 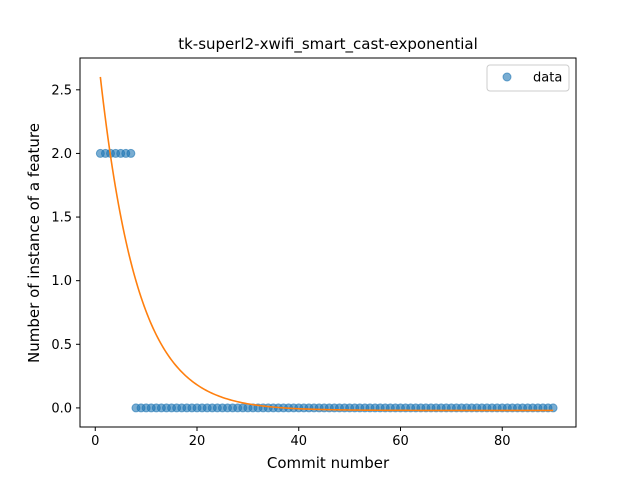 I want to click on y-tick-label: 0.0, so click(x=61, y=408).